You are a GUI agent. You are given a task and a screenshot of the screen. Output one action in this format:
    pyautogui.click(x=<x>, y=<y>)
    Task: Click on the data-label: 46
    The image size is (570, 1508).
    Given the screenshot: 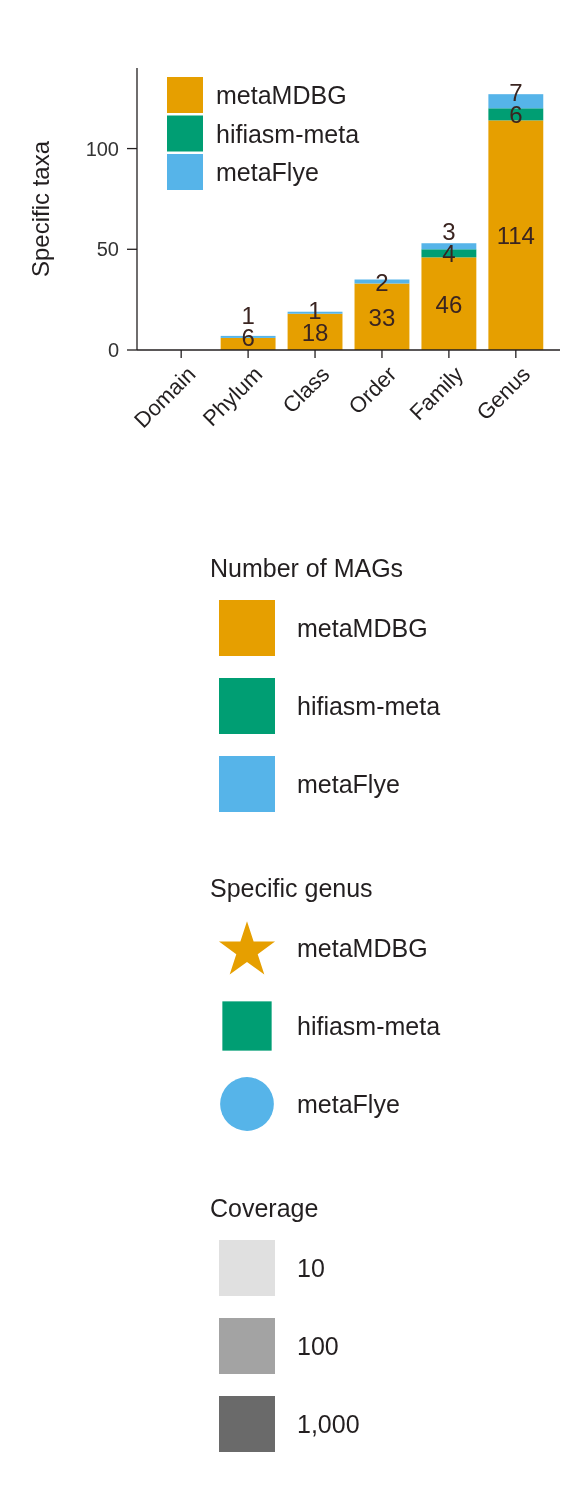 What is the action you would take?
    pyautogui.click(x=449, y=304)
    